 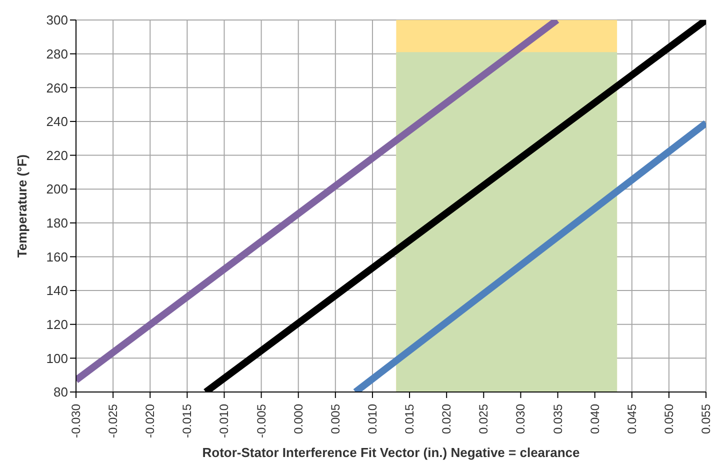 I want to click on x-tick-label: 0.005, so click(x=335, y=419).